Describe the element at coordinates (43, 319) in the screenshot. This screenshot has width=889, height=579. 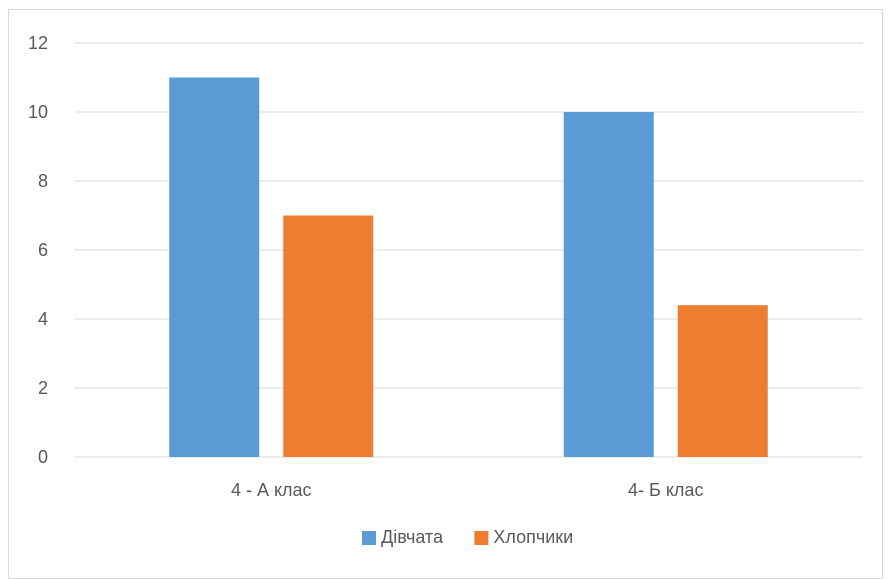
I see `y-tick-label: 4` at that location.